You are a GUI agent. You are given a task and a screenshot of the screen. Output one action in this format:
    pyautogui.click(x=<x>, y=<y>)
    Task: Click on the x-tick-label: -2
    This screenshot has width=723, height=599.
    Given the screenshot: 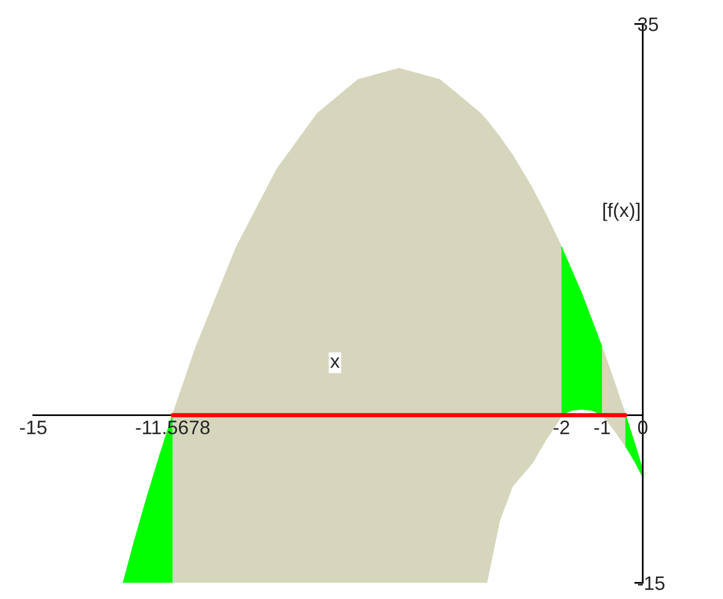 What is the action you would take?
    pyautogui.click(x=562, y=427)
    